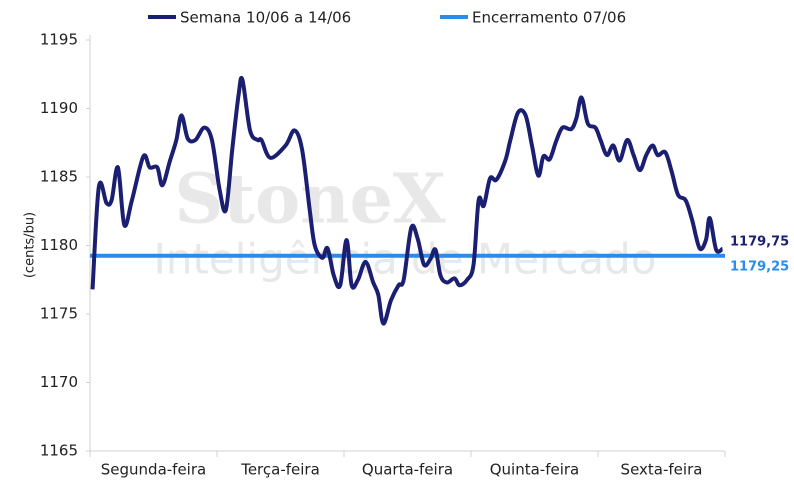 Image resolution: width=794 pixels, height=491 pixels. I want to click on y-tick-label: 1170, so click(59, 382).